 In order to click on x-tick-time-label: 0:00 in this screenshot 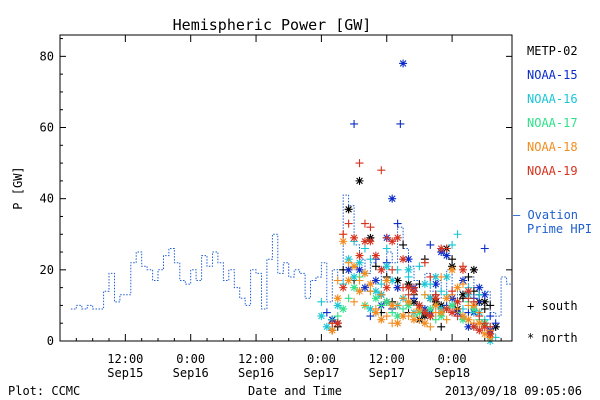, I will do `click(190, 359)`.